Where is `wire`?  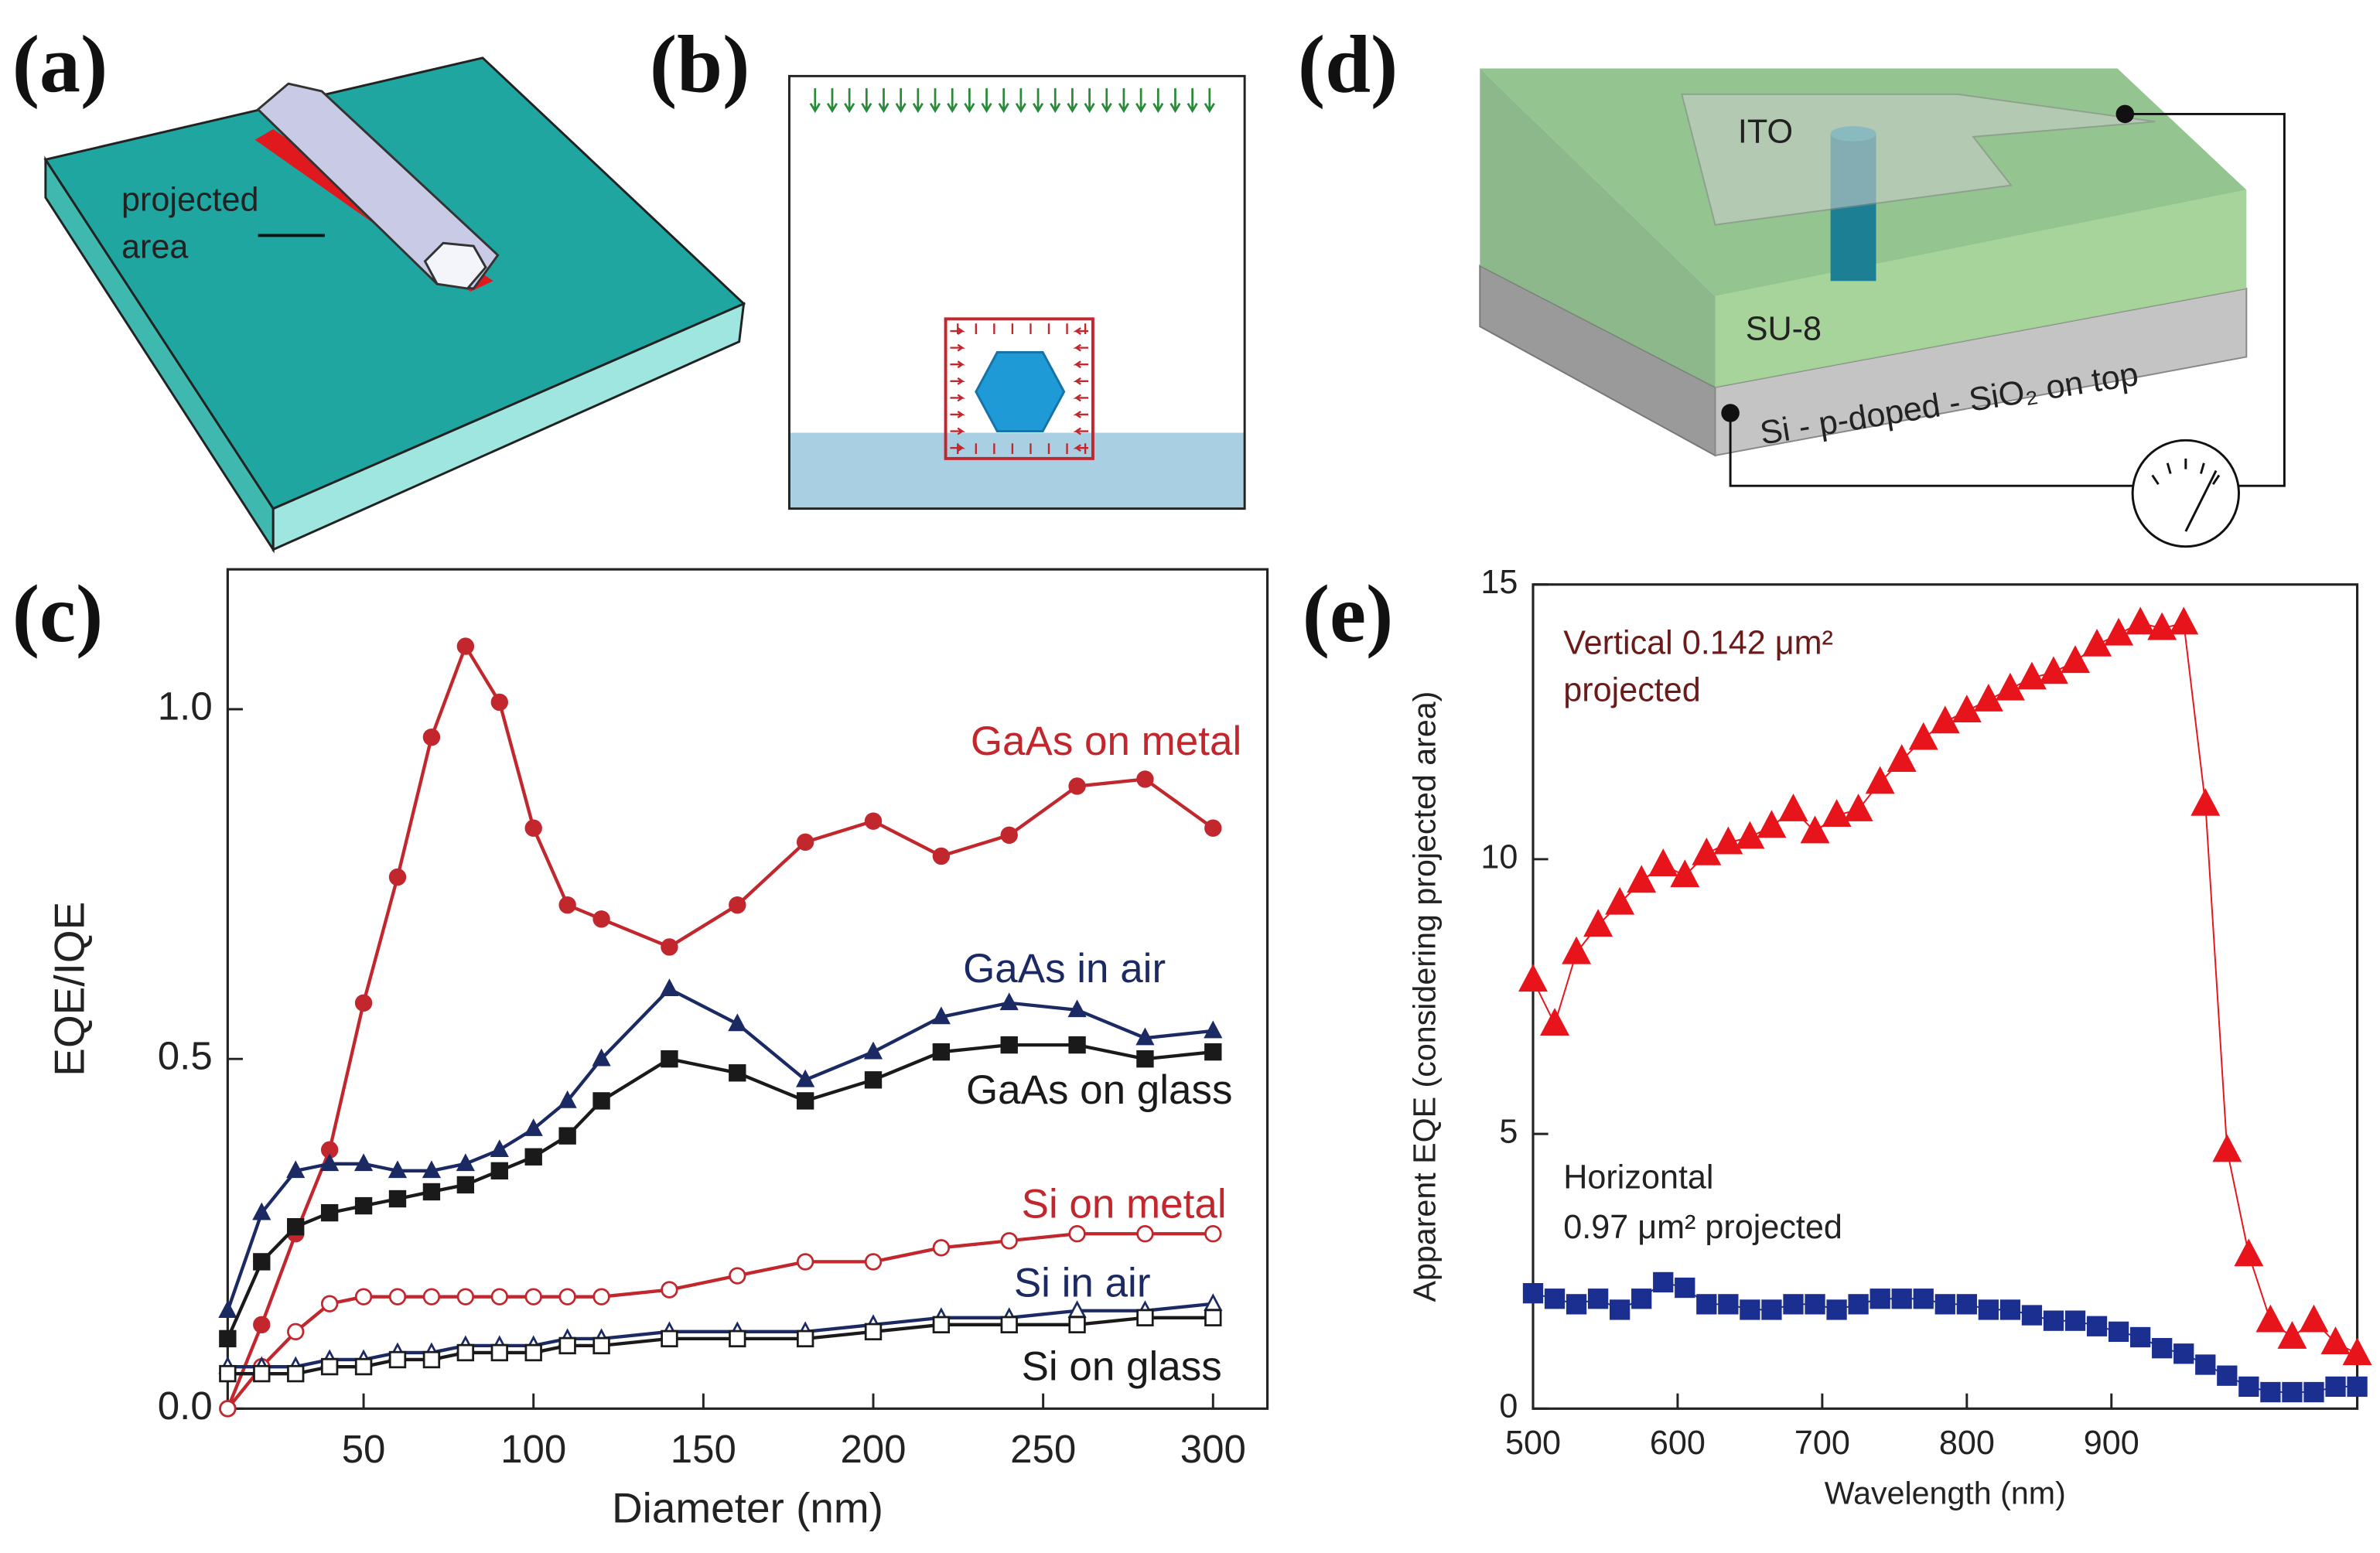
wire is located at coordinates (1931, 450).